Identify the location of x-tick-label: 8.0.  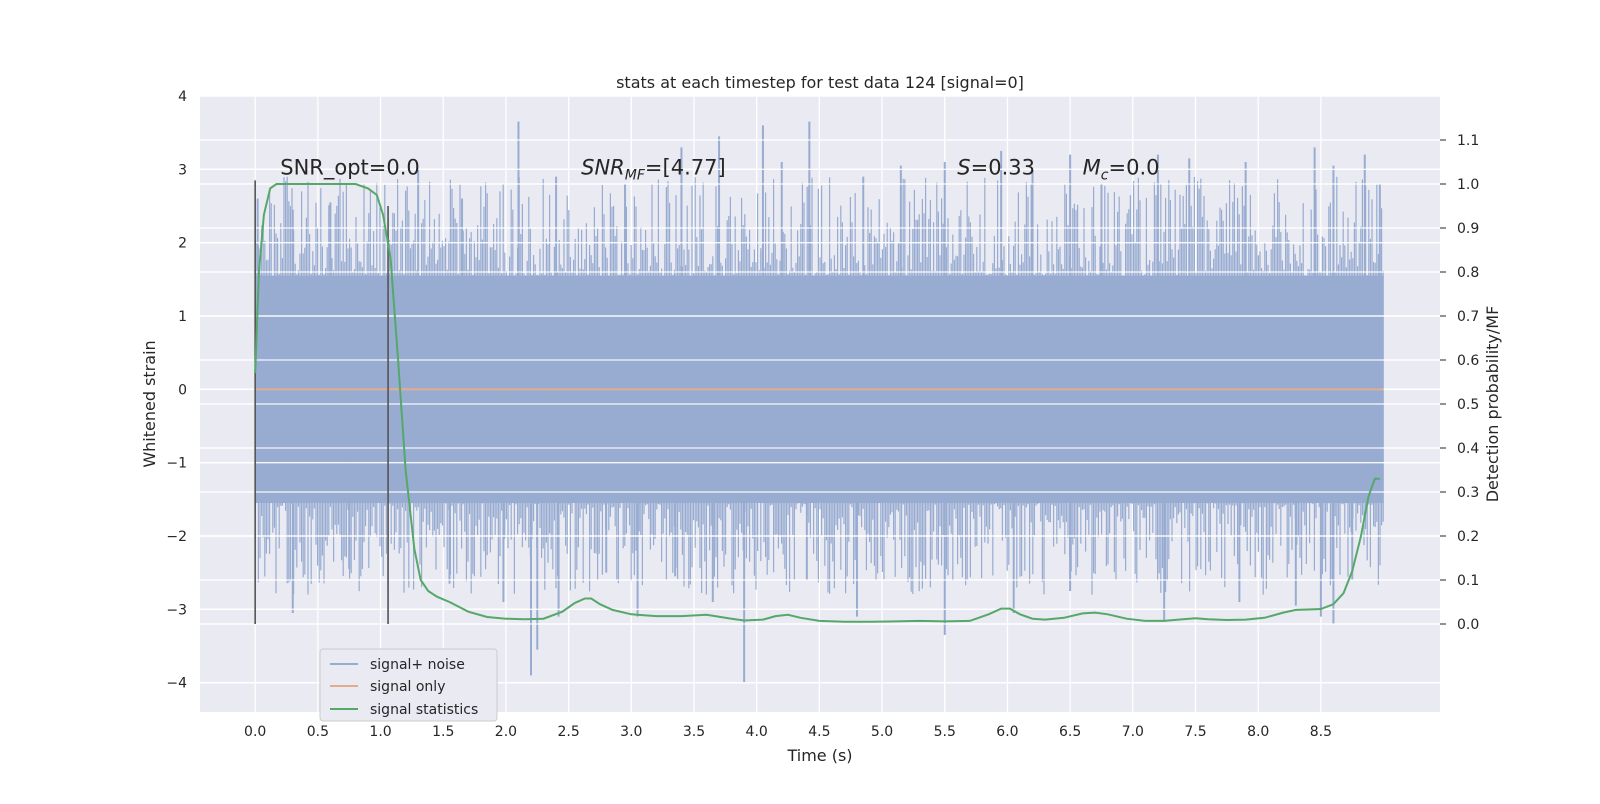
(1258, 732).